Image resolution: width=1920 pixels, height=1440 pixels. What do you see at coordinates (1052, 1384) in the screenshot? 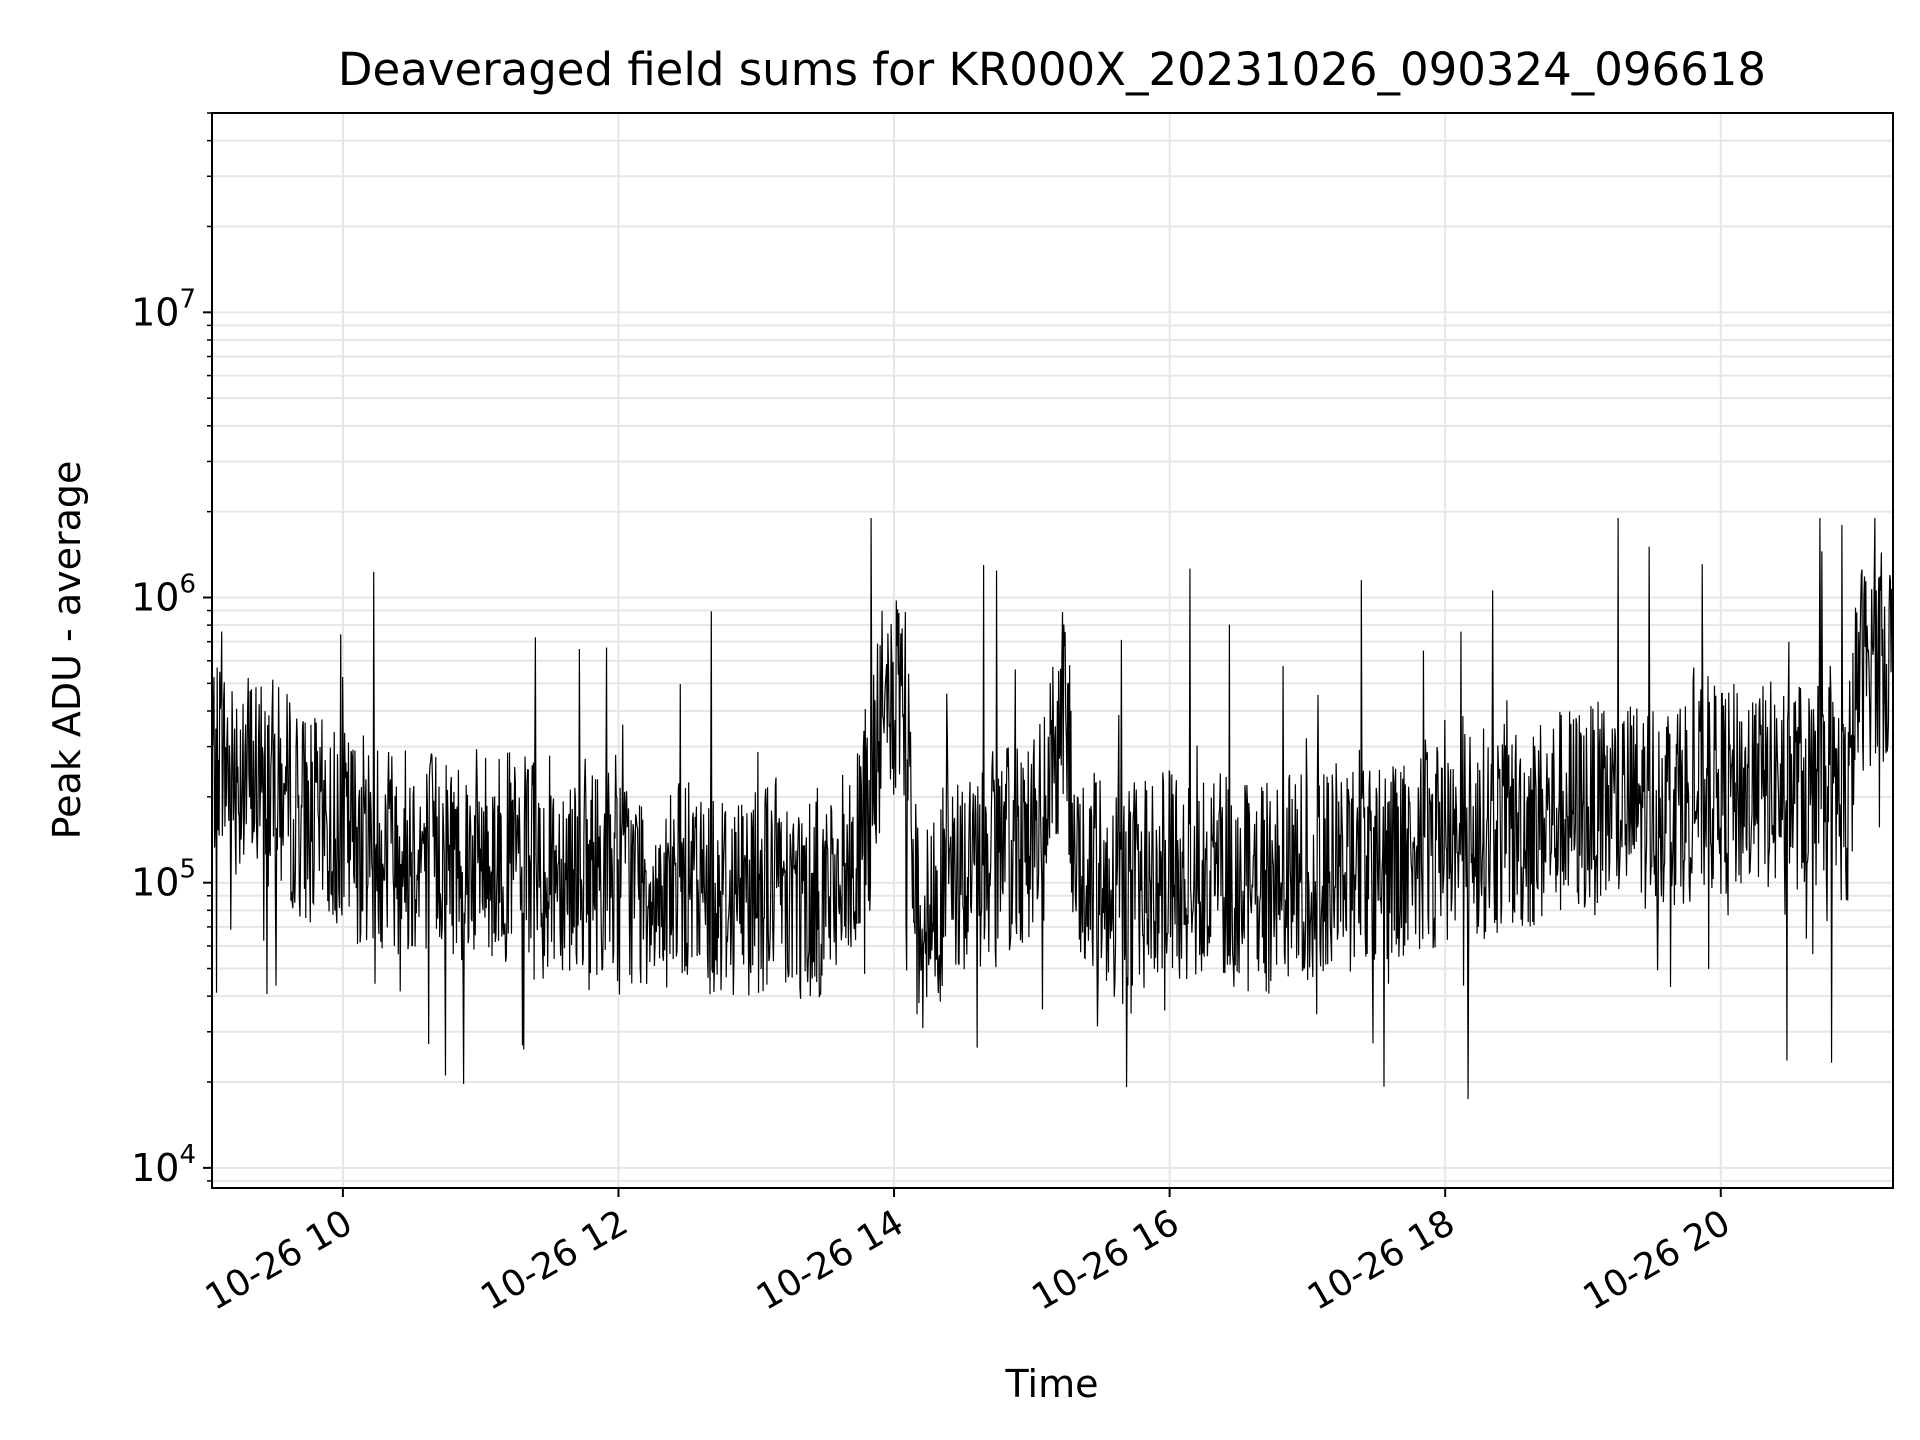
I see `x-axis-label: Time` at bounding box center [1052, 1384].